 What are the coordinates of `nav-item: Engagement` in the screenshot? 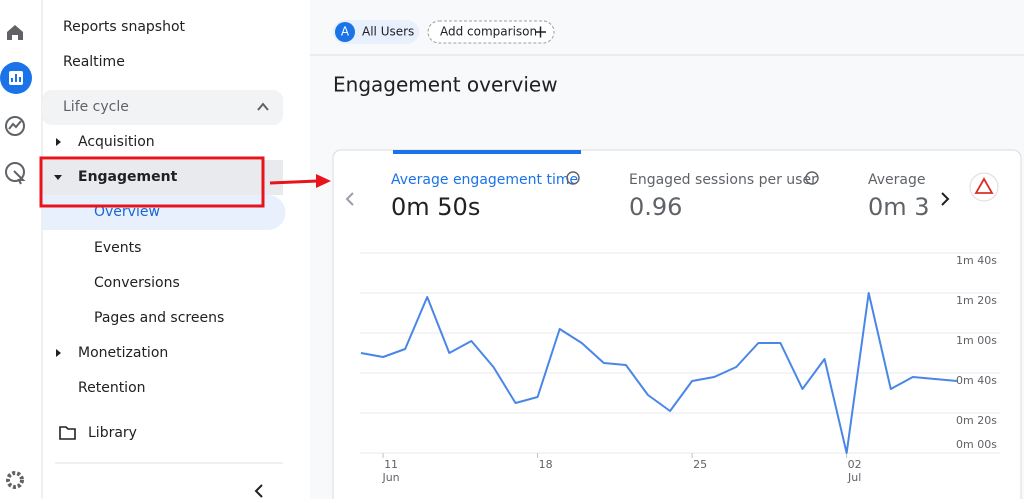 It's located at (128, 177).